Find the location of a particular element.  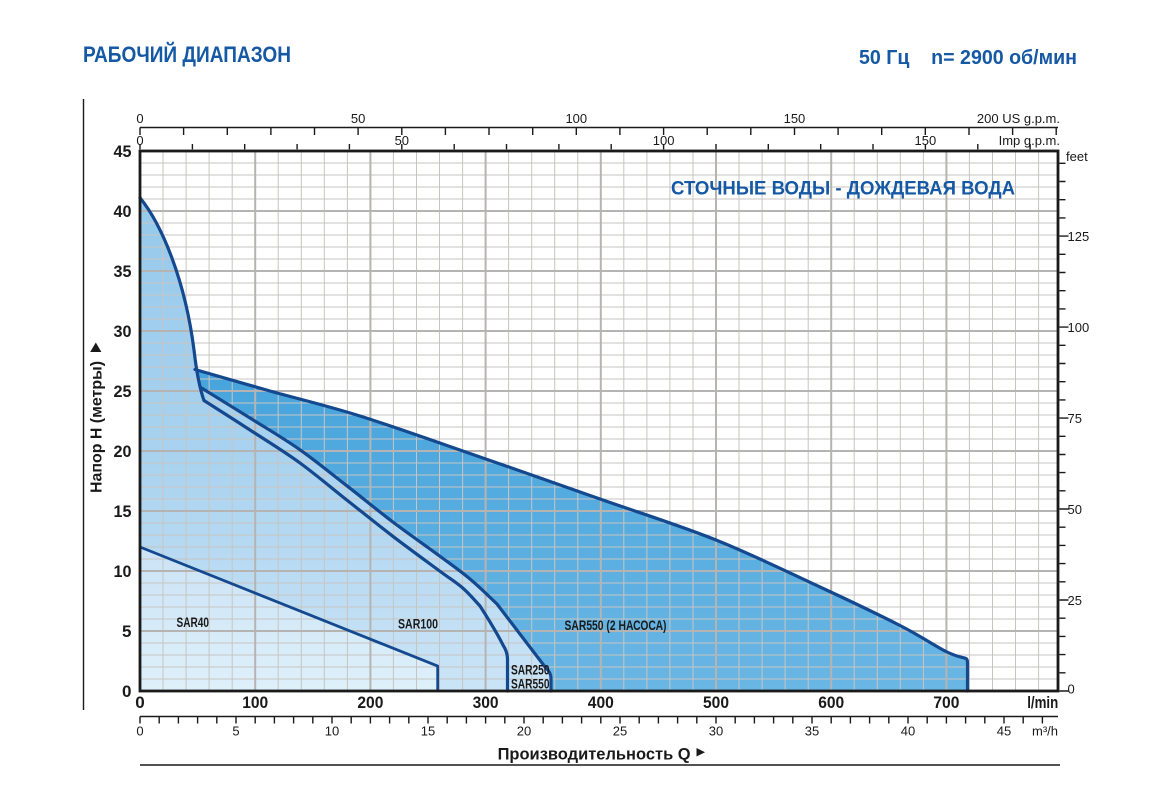

svg-text: SAR550 (2 НАСОСА) is located at coordinates (616, 625).